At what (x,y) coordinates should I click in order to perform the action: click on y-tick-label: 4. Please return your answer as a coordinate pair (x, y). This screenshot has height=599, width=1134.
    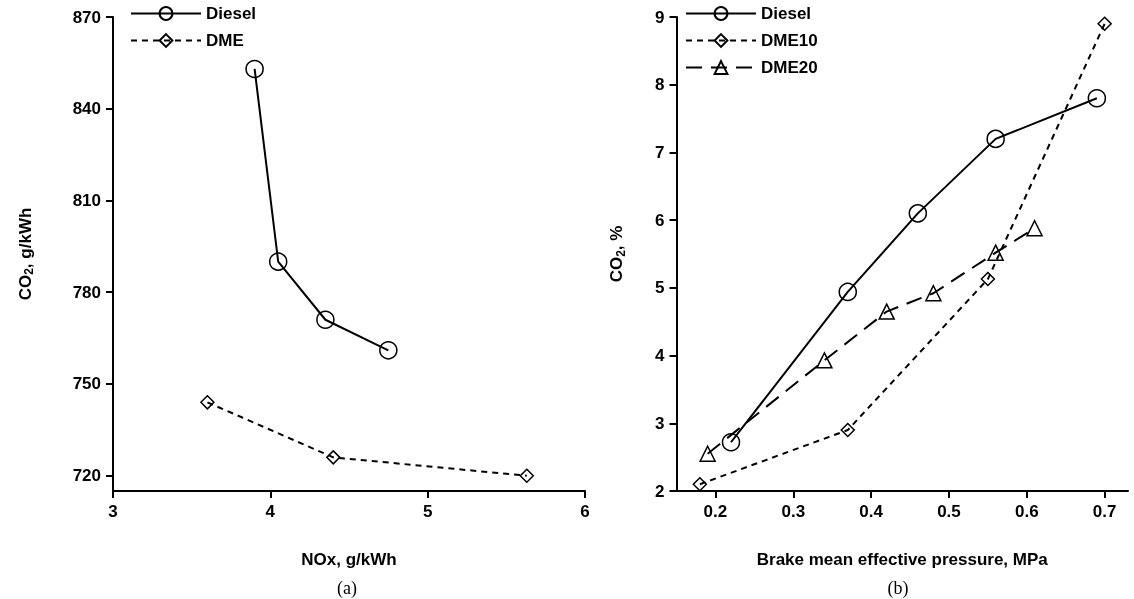
    Looking at the image, I should click on (660, 356).